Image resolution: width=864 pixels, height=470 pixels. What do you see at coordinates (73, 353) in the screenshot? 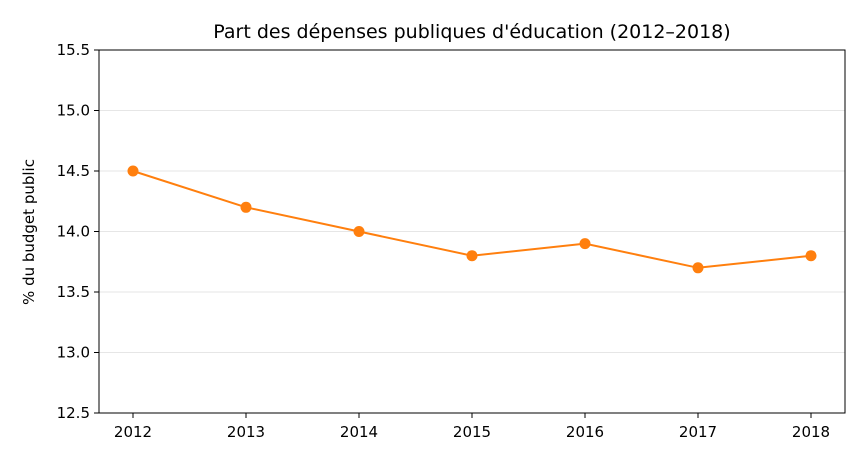
I see `y-tick-label: 13.0` at bounding box center [73, 353].